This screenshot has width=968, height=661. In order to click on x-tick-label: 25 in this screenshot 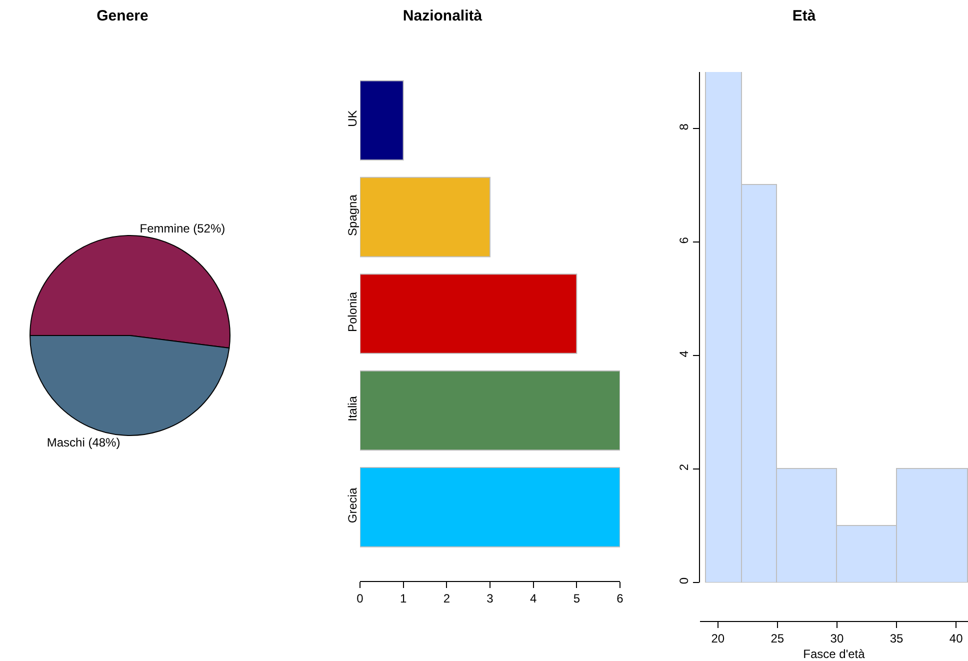, I will do `click(777, 638)`.